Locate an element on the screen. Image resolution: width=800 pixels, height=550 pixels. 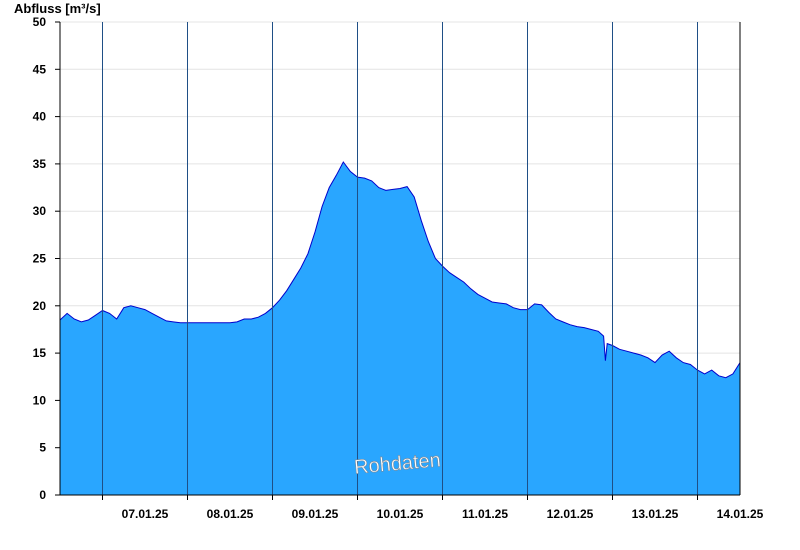
y-tick-label: 45 is located at coordinates (40, 69).